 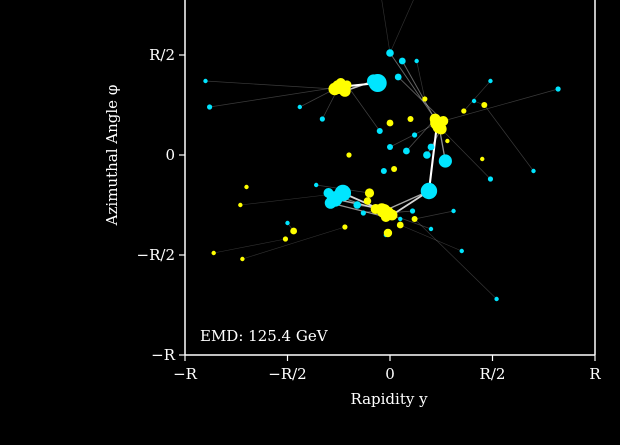 I want to click on x-tick-label: R, so click(x=595, y=374).